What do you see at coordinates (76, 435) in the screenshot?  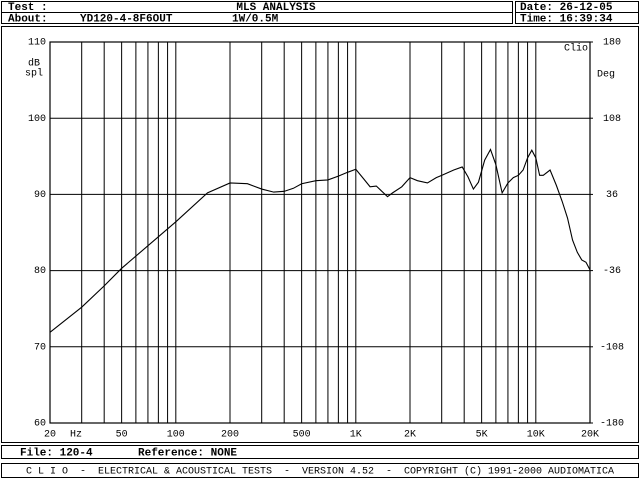 I see `x-unit: Hz` at bounding box center [76, 435].